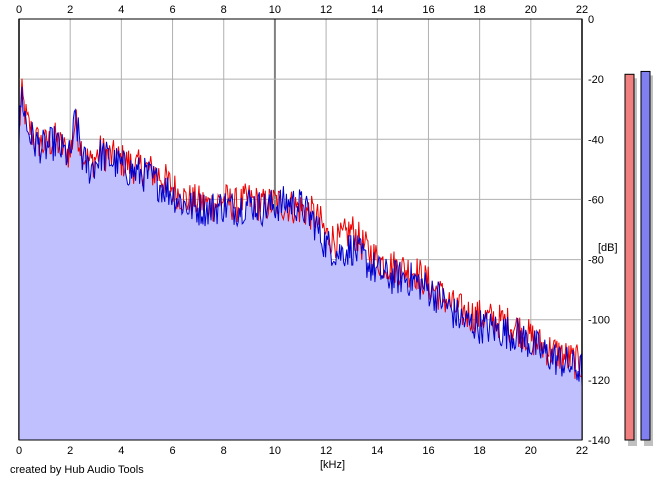  Describe the element at coordinates (377, 10) in the screenshot. I see `x-tick-label-top: 14` at that location.